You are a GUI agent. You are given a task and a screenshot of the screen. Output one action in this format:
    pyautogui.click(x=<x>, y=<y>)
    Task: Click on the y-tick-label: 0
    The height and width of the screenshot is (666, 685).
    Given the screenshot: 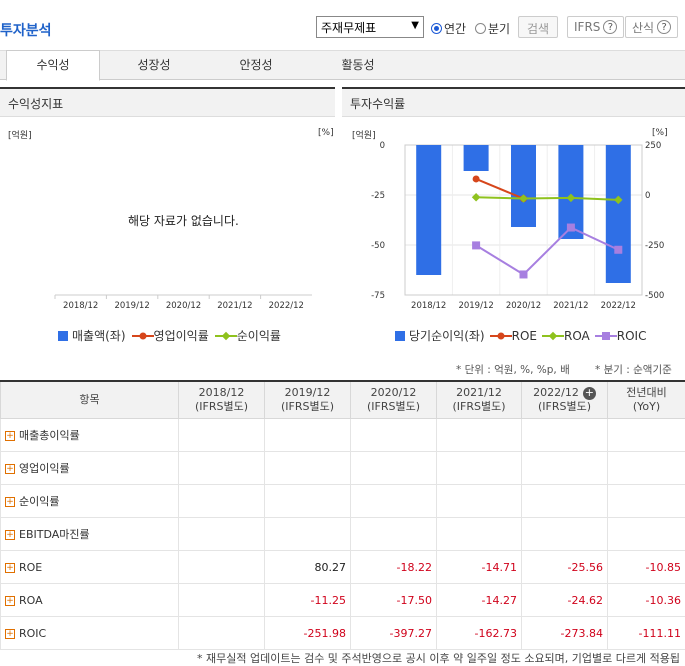 What is the action you would take?
    pyautogui.click(x=382, y=146)
    